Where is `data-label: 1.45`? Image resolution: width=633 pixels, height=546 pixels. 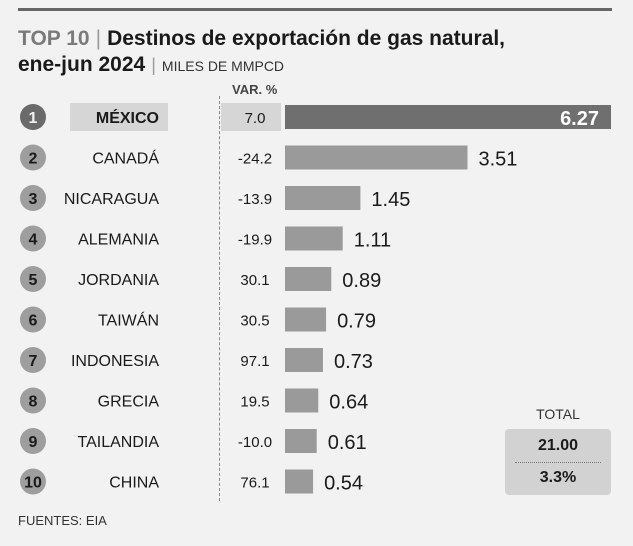
data-label: 1.45 is located at coordinates (390, 200).